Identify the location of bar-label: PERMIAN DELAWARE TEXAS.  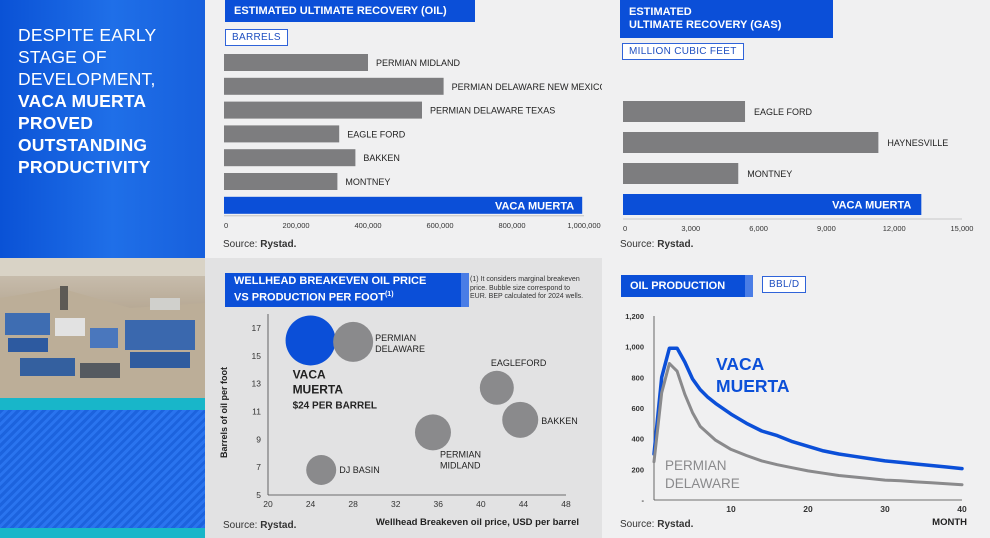
(492, 111).